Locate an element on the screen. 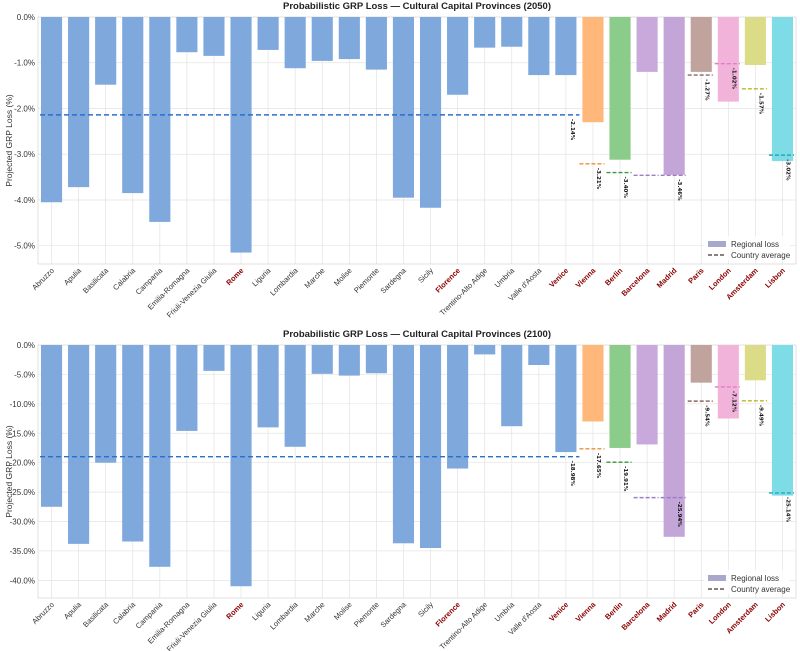 This screenshot has height=651, width=800. x-tick-label: Piemonte is located at coordinates (366, 614).